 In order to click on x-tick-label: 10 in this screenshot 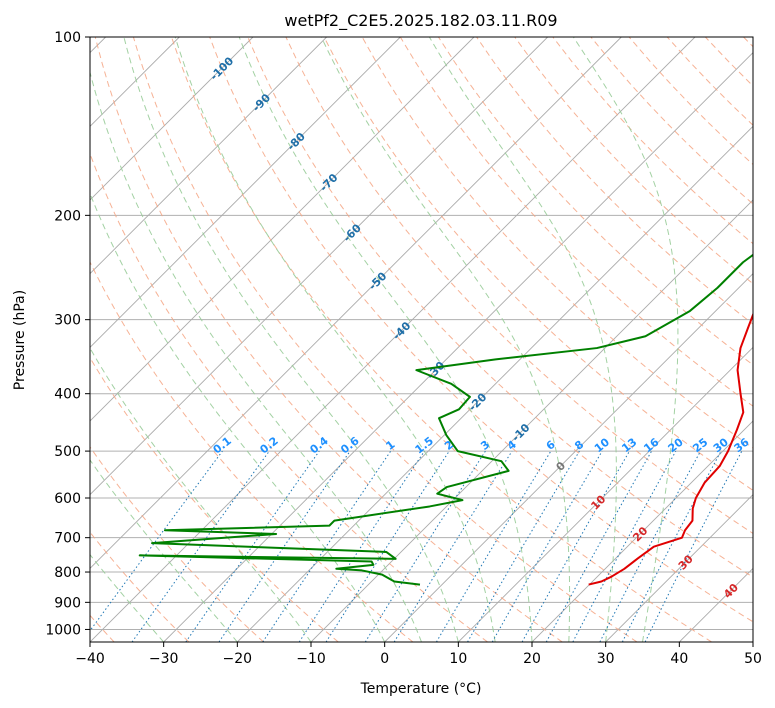, I will do `click(458, 659)`.